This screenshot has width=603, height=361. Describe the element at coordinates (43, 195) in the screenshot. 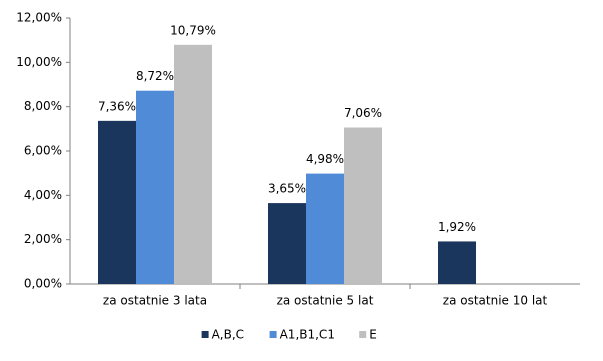

I see `y-tick-label: 4,00%` at that location.